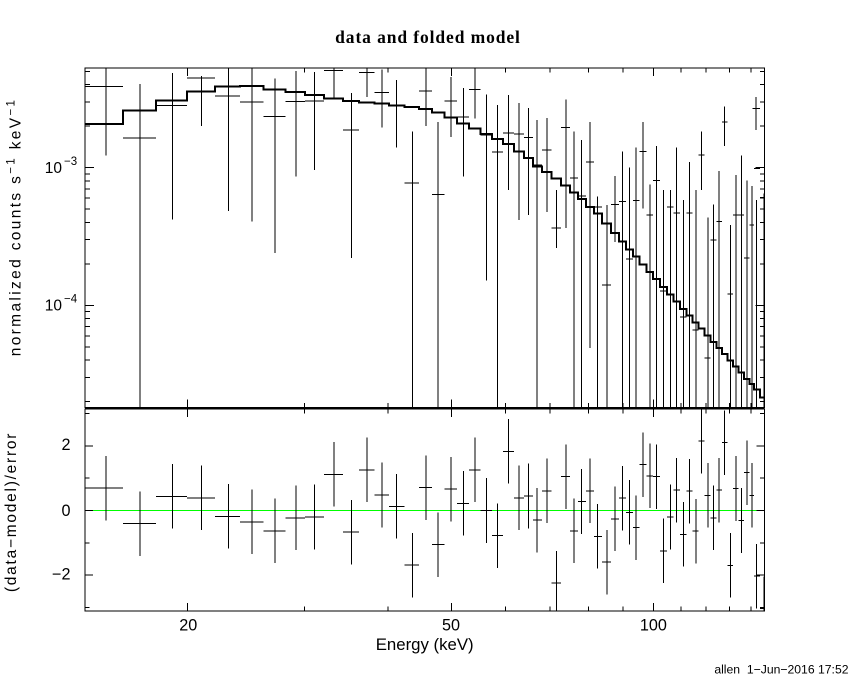 The width and height of the screenshot is (850, 680). I want to click on svg-text: 50, so click(451, 625).